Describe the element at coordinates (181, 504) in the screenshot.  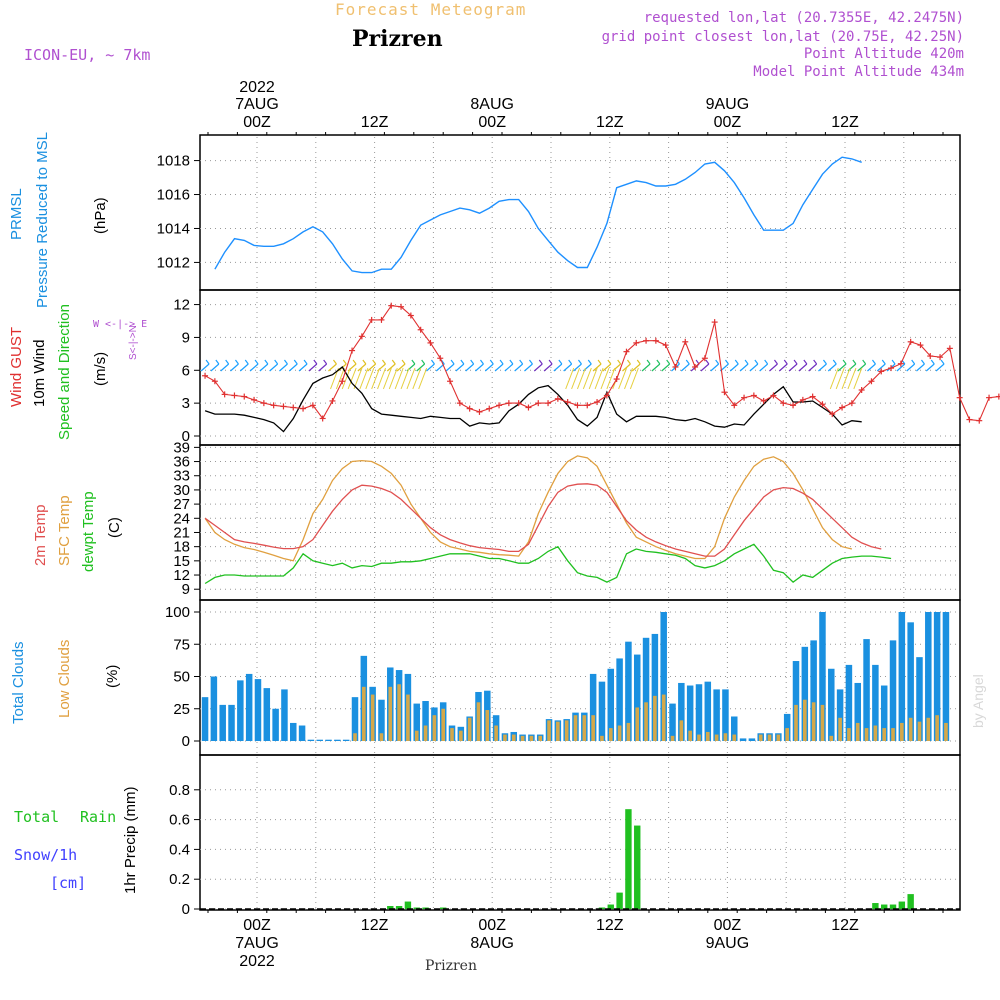
I see `y-tick-label: 27` at that location.